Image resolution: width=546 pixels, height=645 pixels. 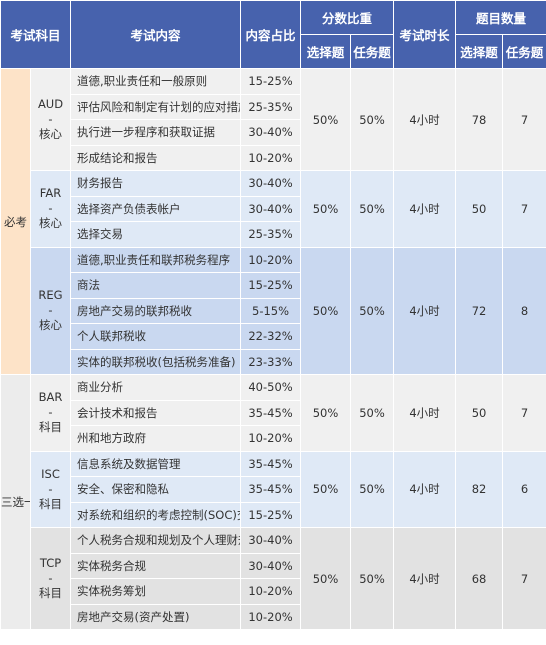 What do you see at coordinates (50, 397) in the screenshot?
I see `subject-label: BAR` at bounding box center [50, 397].